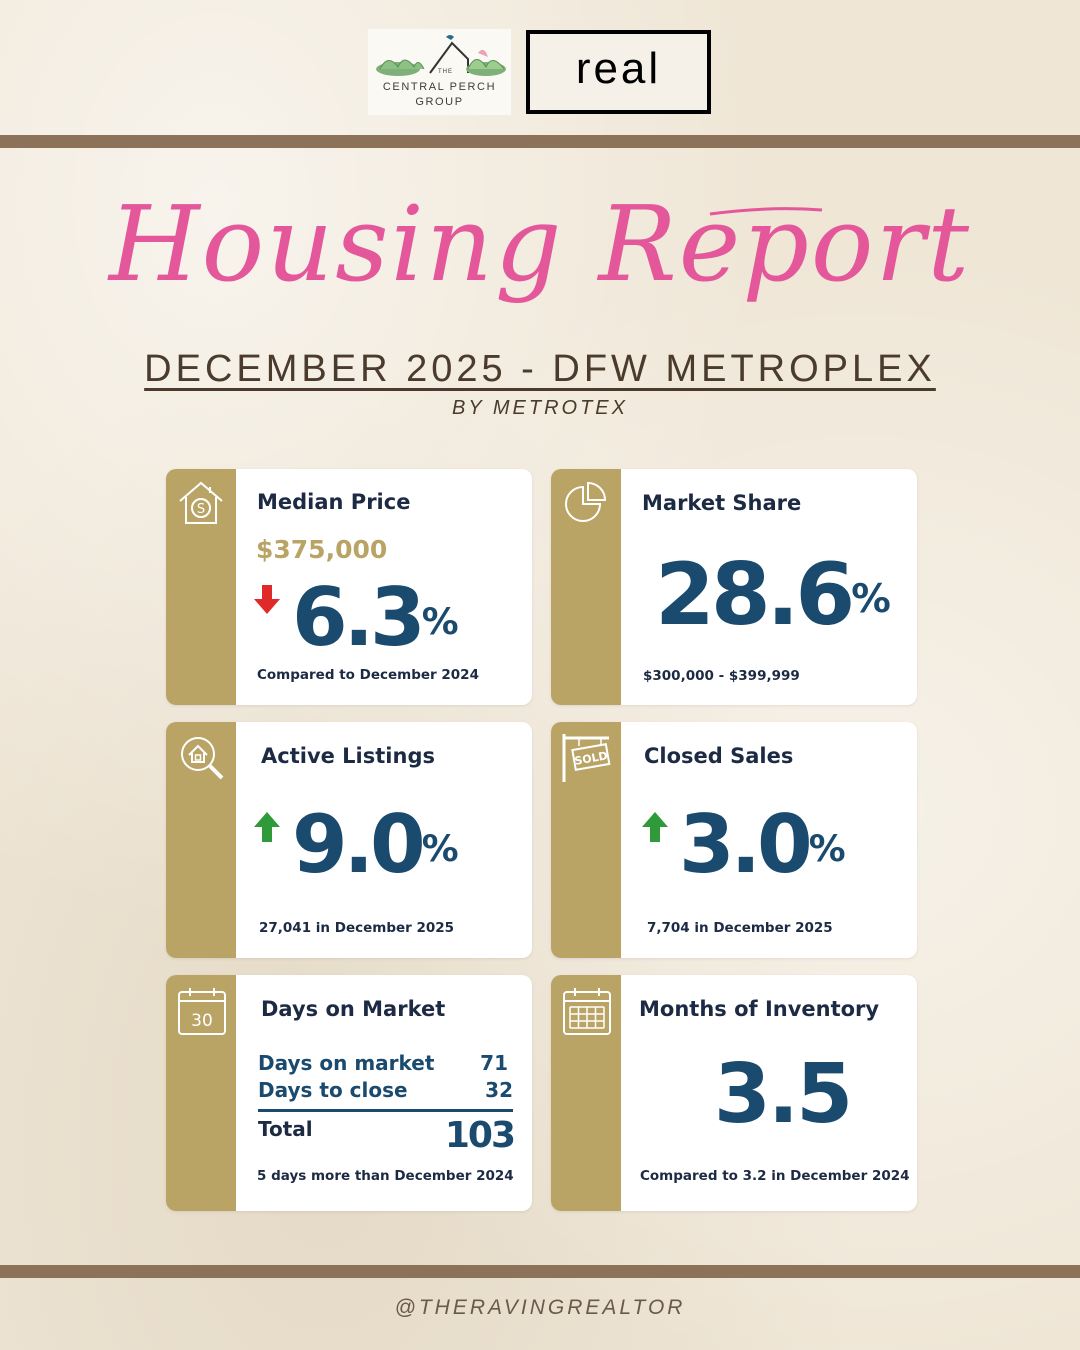 The width and height of the screenshot is (1080, 1350). Describe the element at coordinates (540, 141) in the screenshot. I see `top-divider-band` at that location.